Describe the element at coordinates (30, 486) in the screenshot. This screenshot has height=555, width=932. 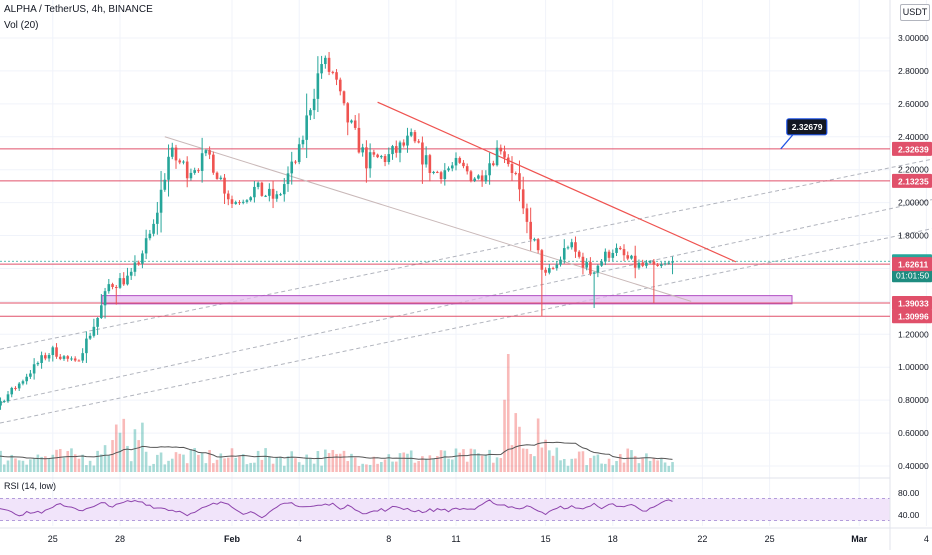
I see `rsi-legend: RSI (14, low)` at that location.